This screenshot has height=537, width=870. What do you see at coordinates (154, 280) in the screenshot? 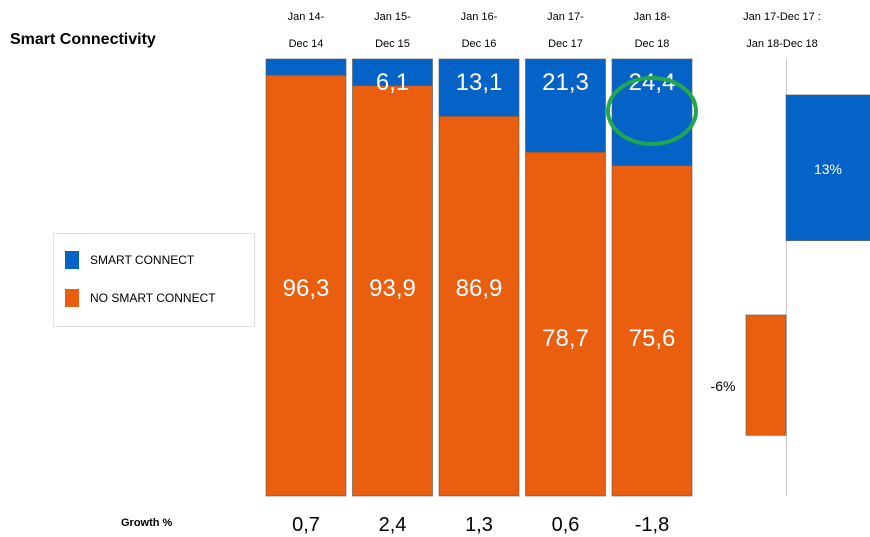
I see `legend: SMART CONNECT NO SMART CONNECT` at bounding box center [154, 280].